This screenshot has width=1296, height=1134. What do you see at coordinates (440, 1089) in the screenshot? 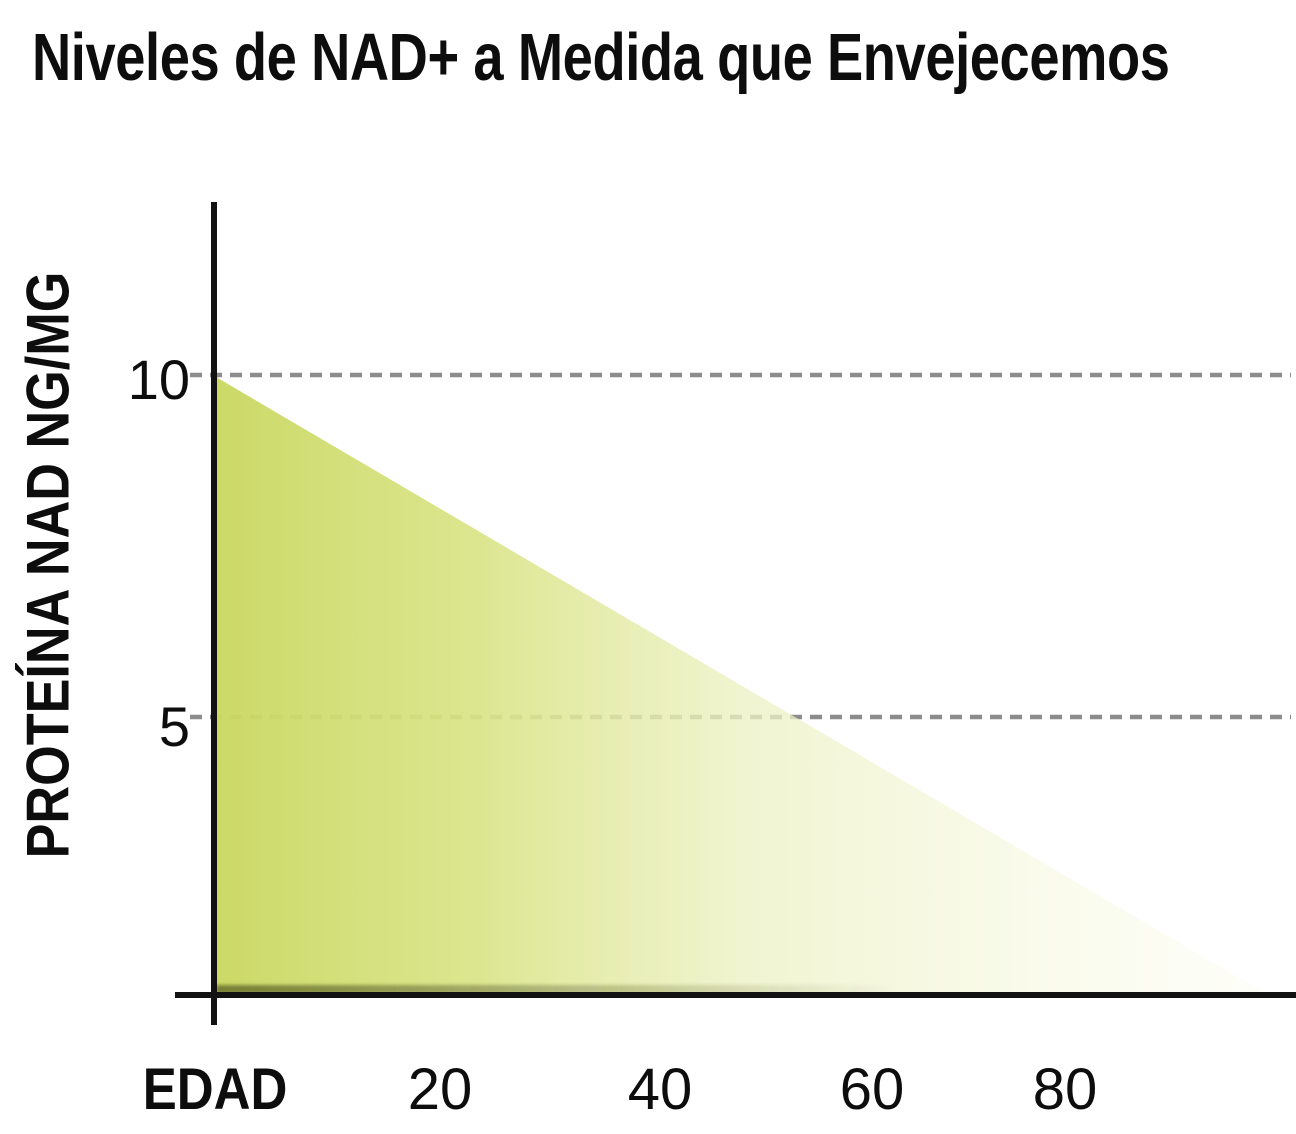
I see `x-tick-20: 20` at bounding box center [440, 1089].